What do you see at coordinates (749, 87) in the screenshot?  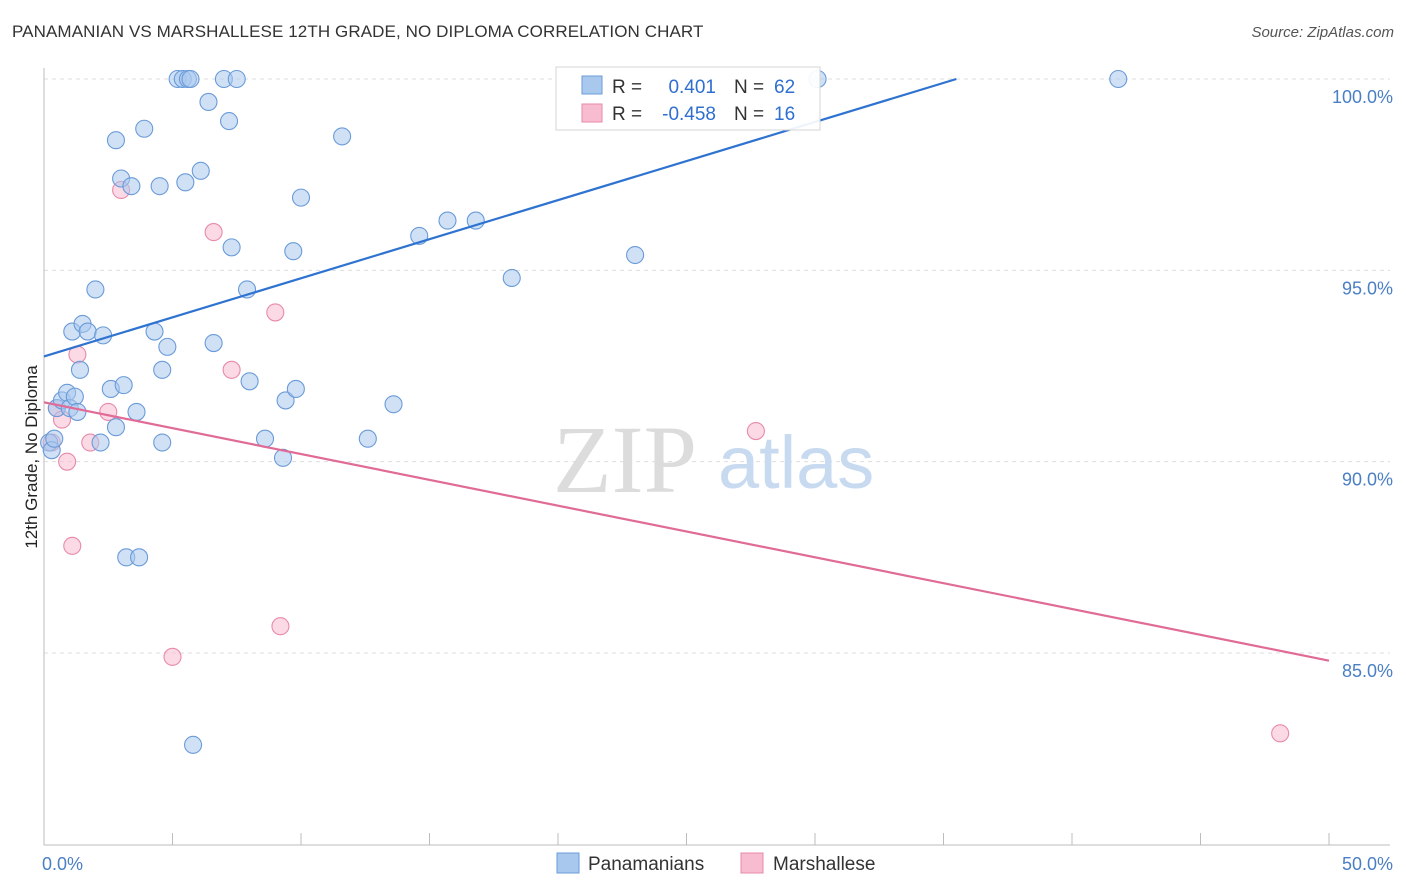 I see `stats-n-label-blue: N =` at bounding box center [749, 87].